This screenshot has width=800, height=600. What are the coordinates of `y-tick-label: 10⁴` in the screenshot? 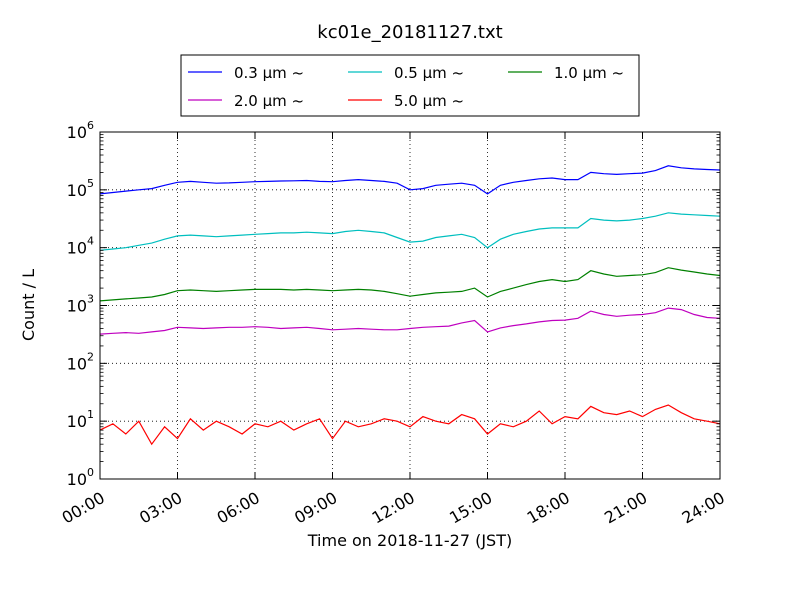 It's located at (80, 246).